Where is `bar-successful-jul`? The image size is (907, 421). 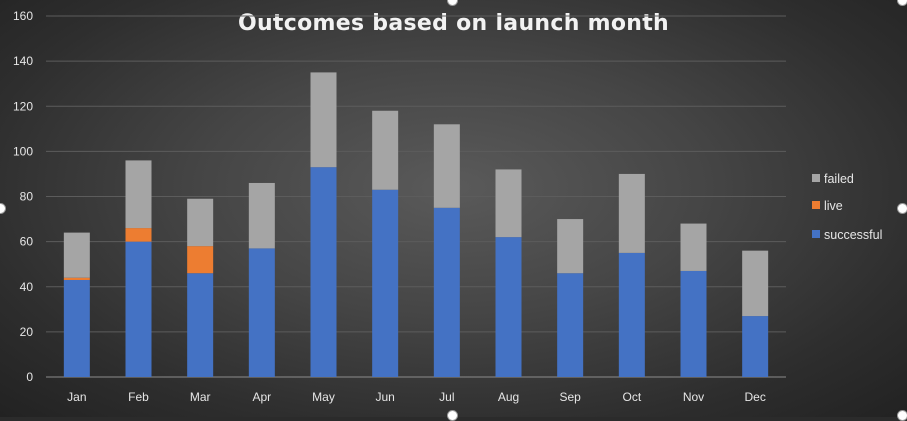 bar-successful-jul is located at coordinates (446, 292).